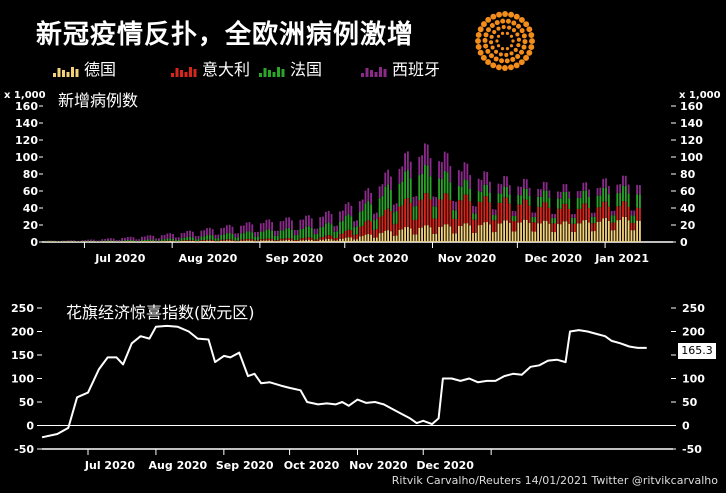  I want to click on y-tick-right: 40, so click(688, 208).